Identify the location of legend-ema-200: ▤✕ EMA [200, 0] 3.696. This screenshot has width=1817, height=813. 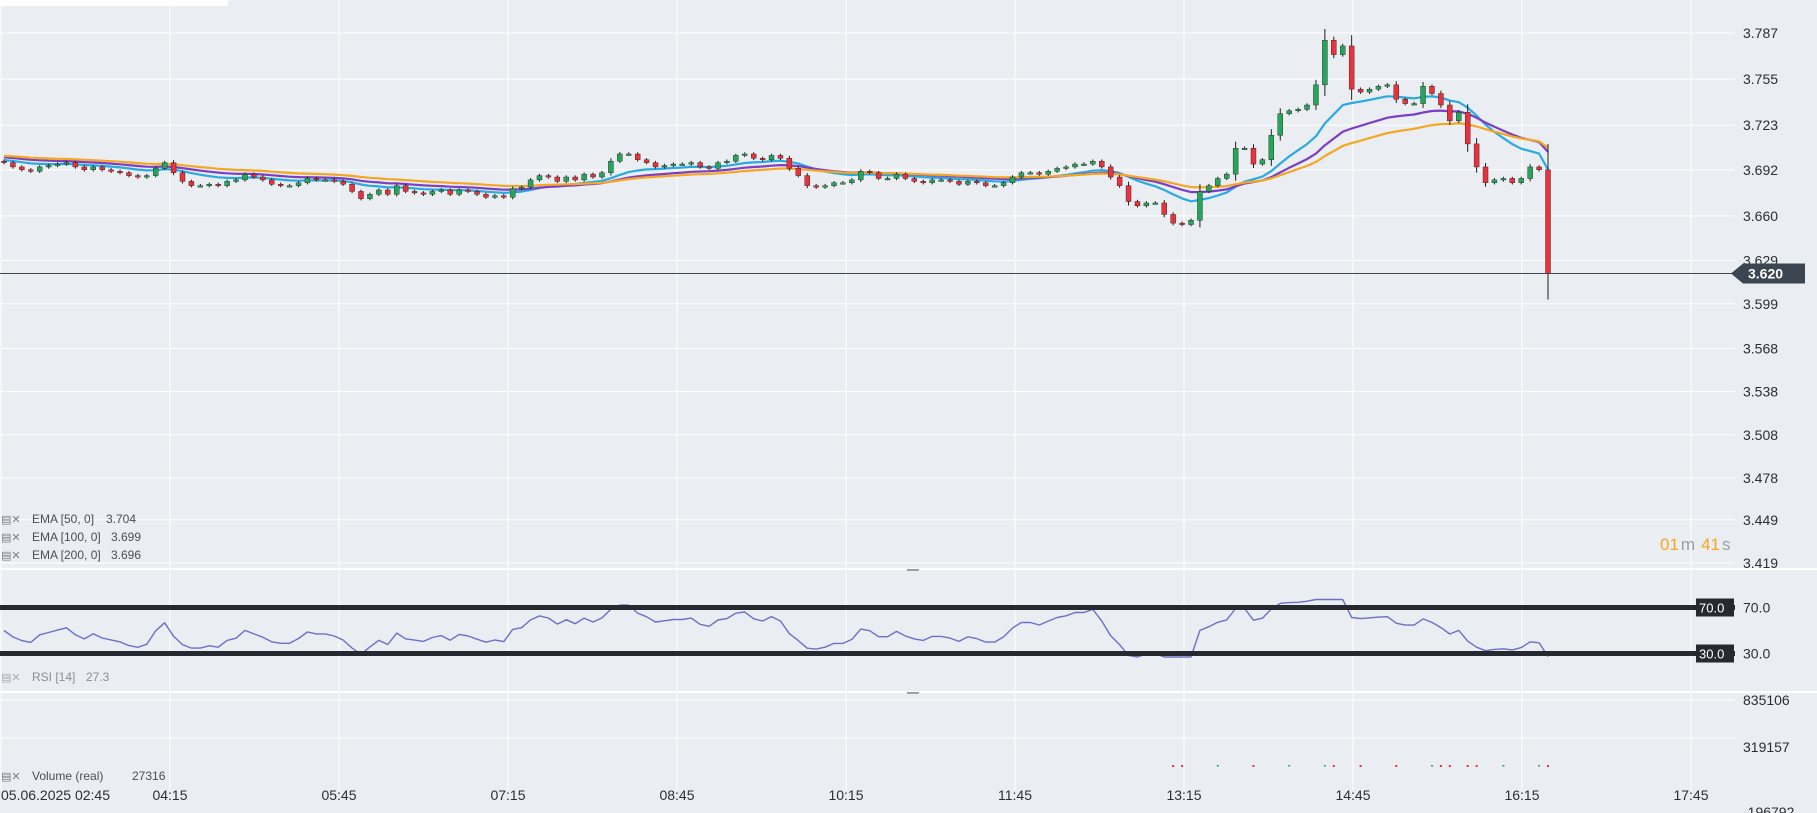
(71, 555).